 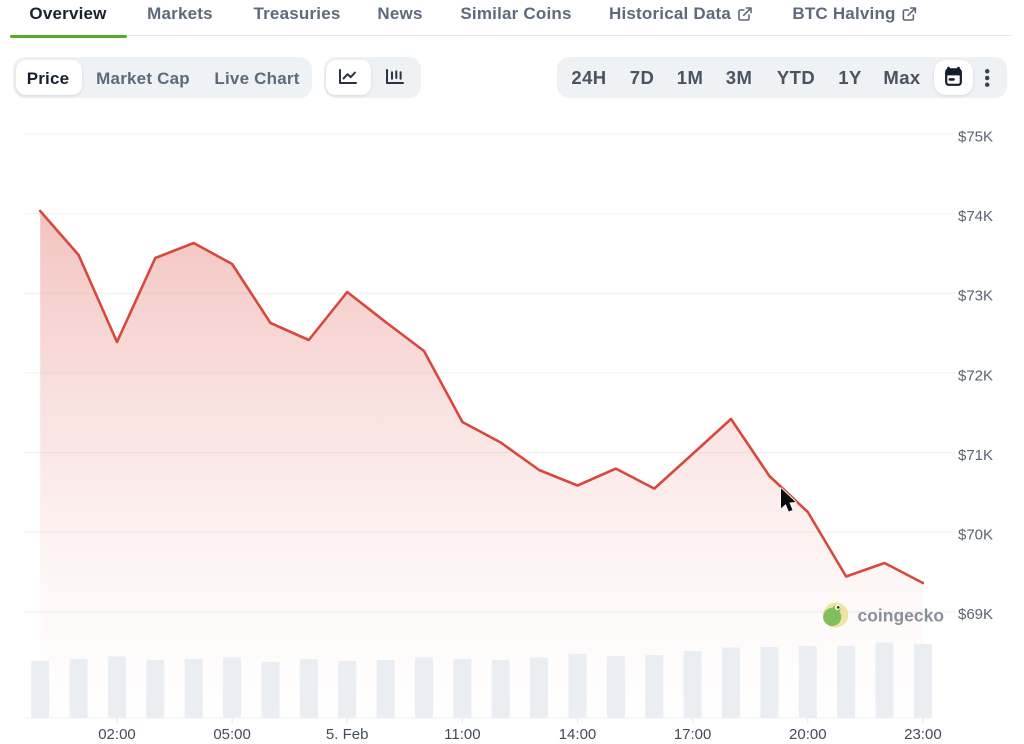 What do you see at coordinates (693, 734) in the screenshot?
I see `svg-text: 17:00` at bounding box center [693, 734].